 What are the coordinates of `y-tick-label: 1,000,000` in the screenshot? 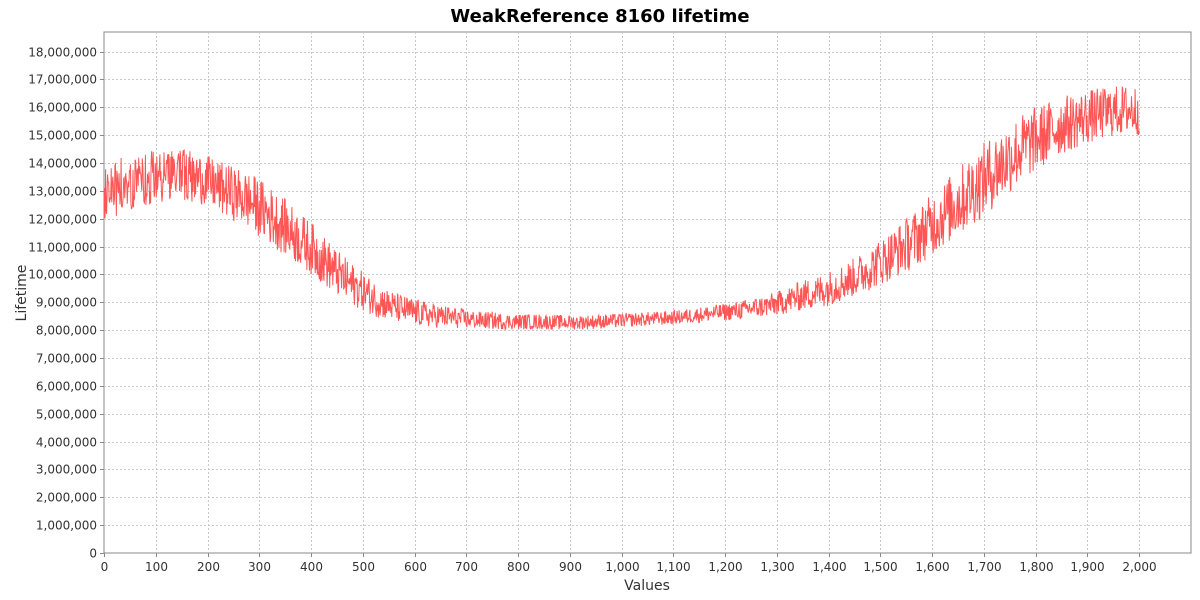 It's located at (66, 526).